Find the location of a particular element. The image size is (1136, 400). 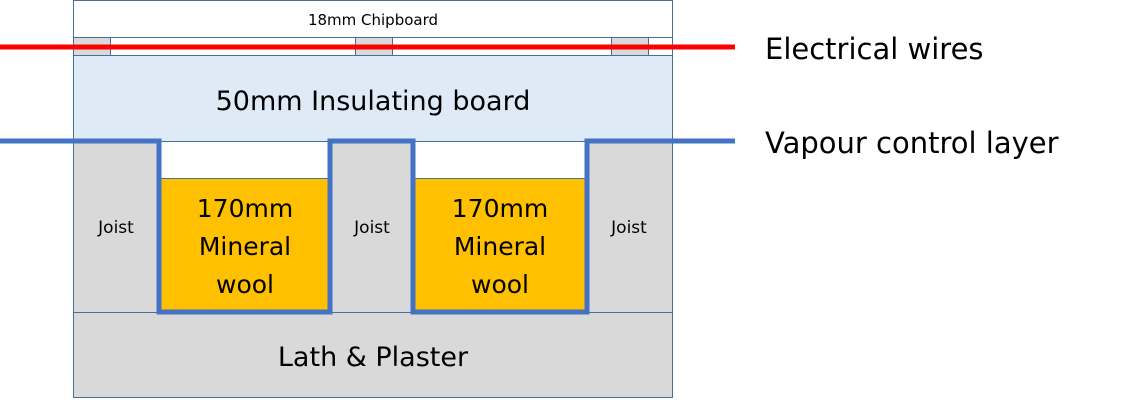

plaster-layer is located at coordinates (373, 355).